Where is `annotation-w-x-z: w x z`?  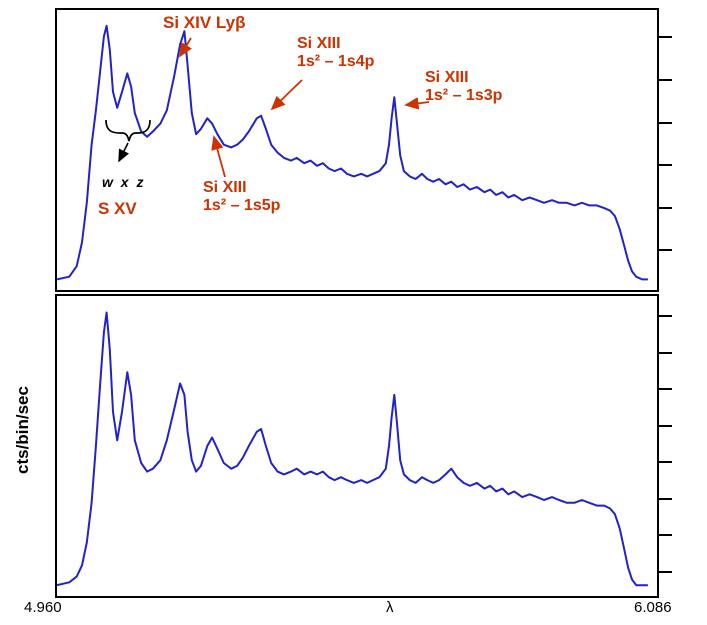
annotation-w-x-z: w x z is located at coordinates (124, 182).